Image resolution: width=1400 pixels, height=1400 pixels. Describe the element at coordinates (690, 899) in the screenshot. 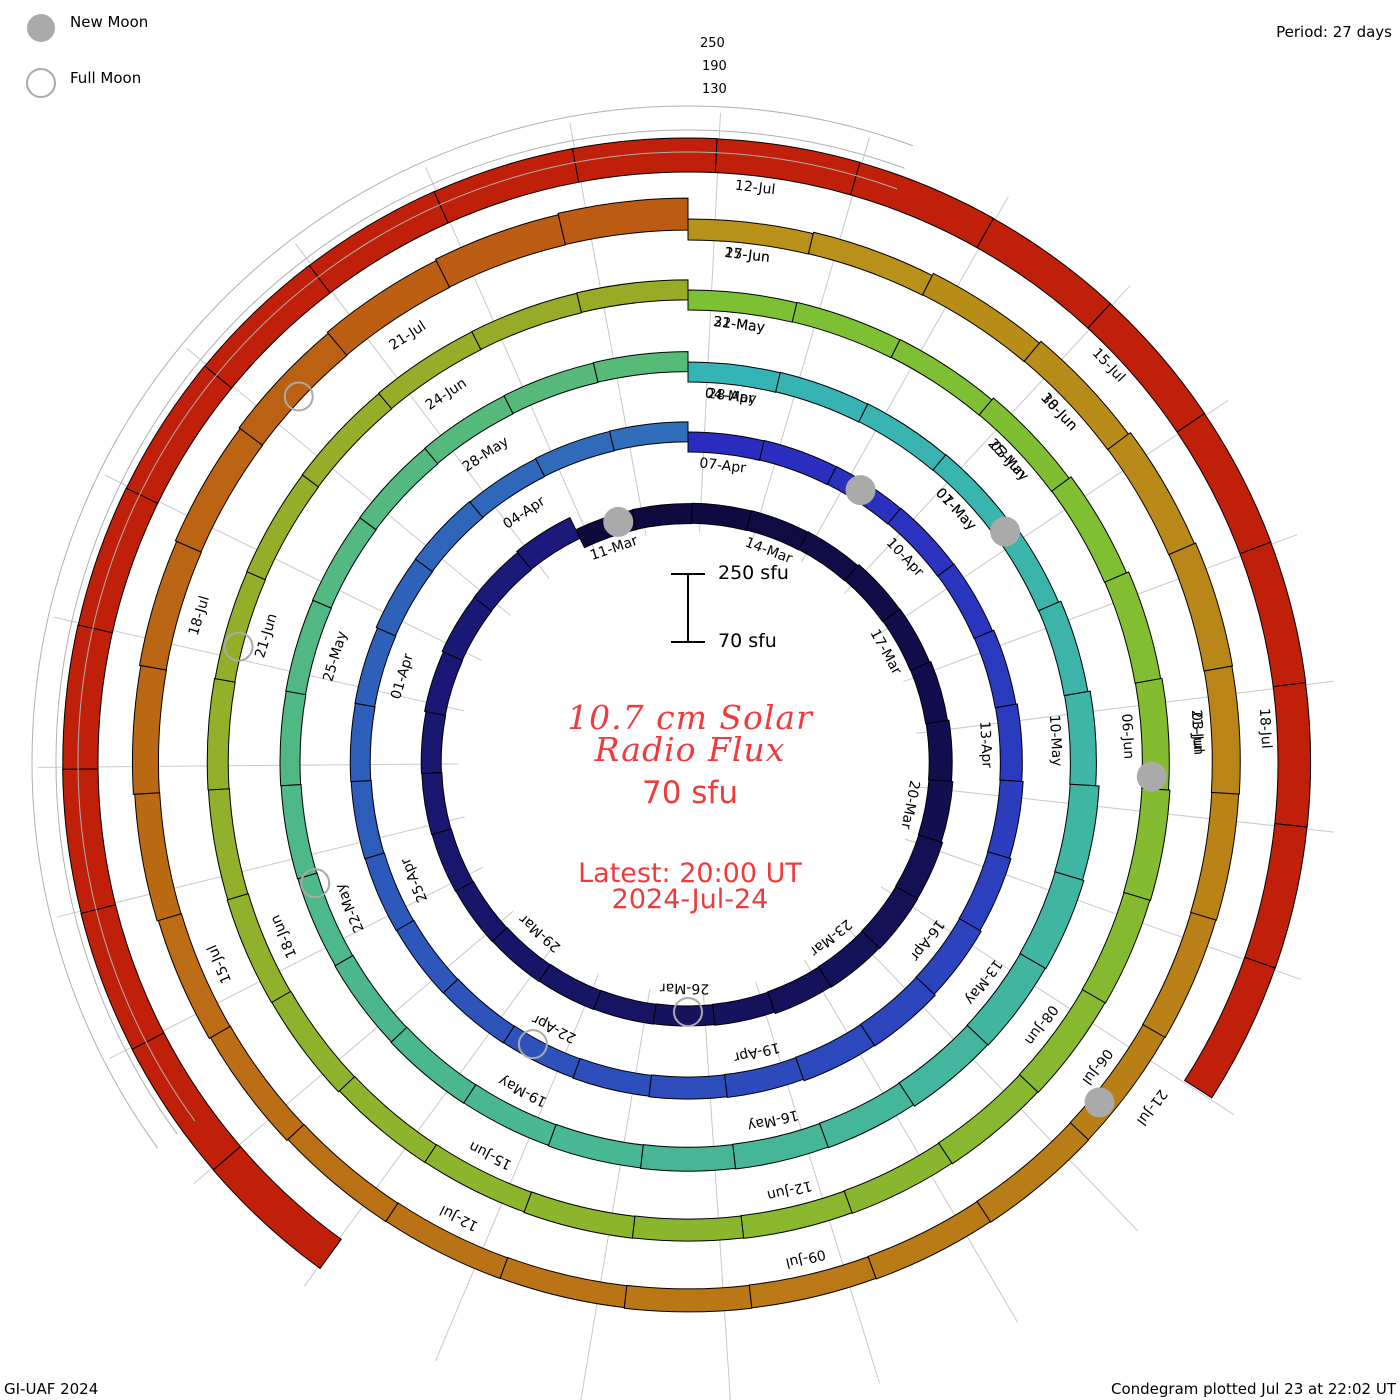

I see `latest-date-label: 2024-Jul-24` at that location.